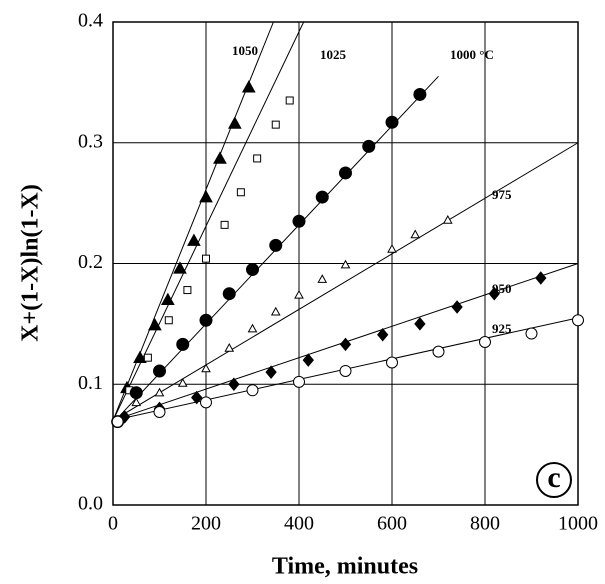 The height and width of the screenshot is (584, 605). I want to click on x-tick-label: 0, so click(113, 524).